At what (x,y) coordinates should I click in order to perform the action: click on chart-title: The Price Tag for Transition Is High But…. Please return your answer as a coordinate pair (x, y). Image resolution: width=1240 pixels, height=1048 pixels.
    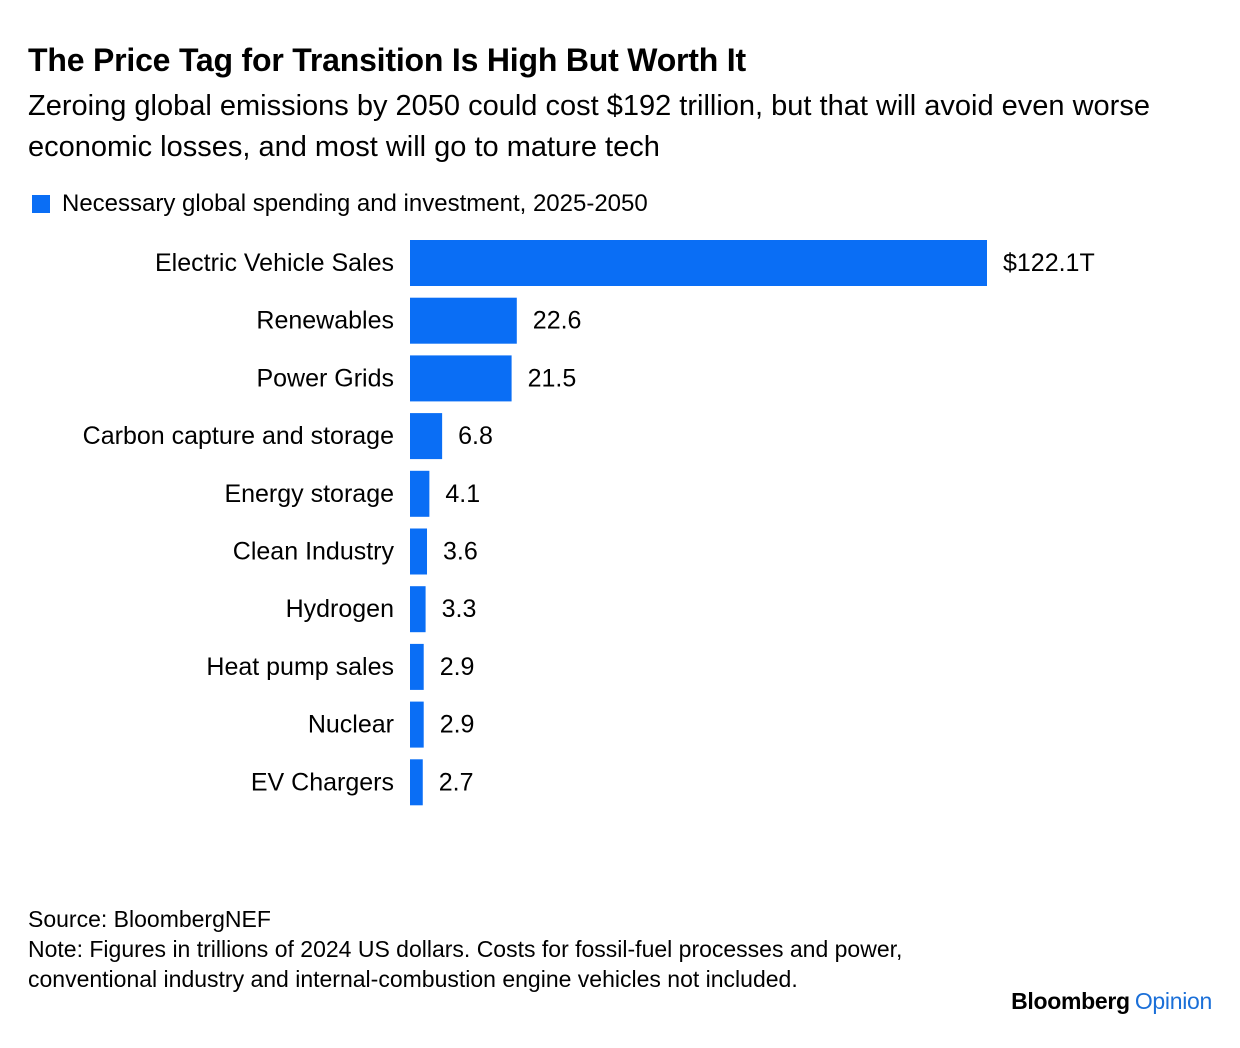
    Looking at the image, I should click on (387, 60).